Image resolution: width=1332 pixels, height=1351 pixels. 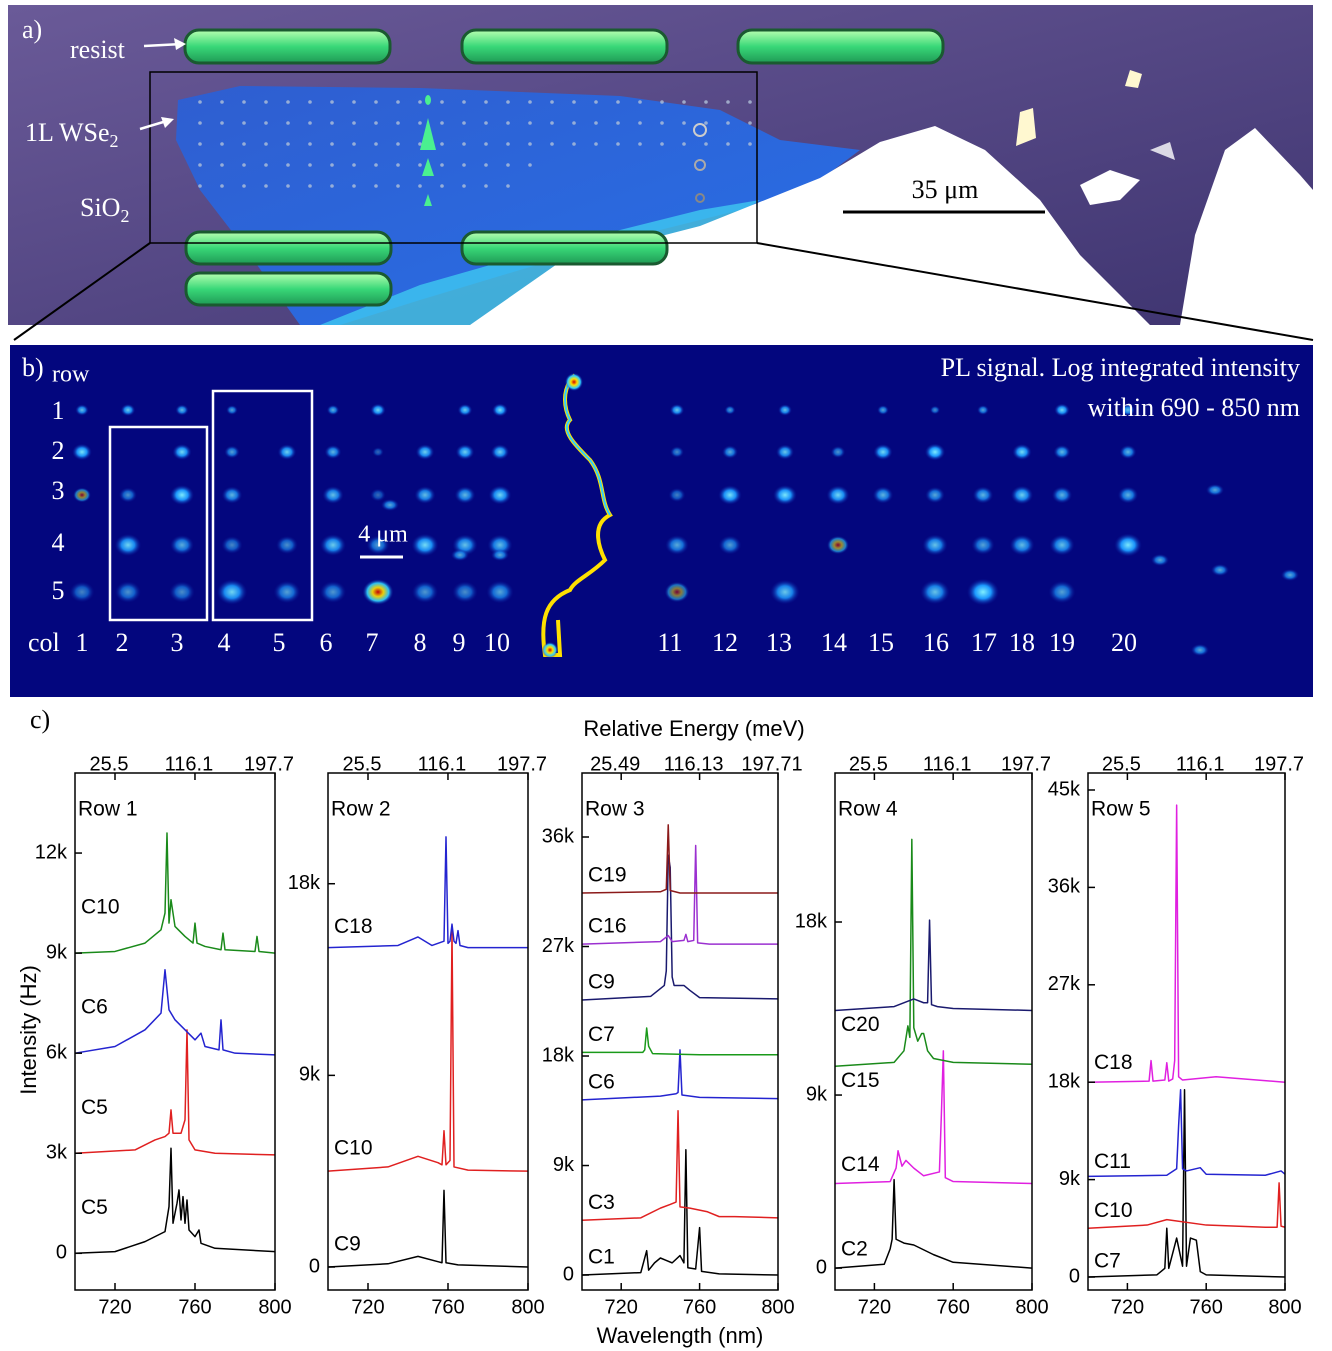 I want to click on y-tick-label: 9k, so click(x=817, y=1094).